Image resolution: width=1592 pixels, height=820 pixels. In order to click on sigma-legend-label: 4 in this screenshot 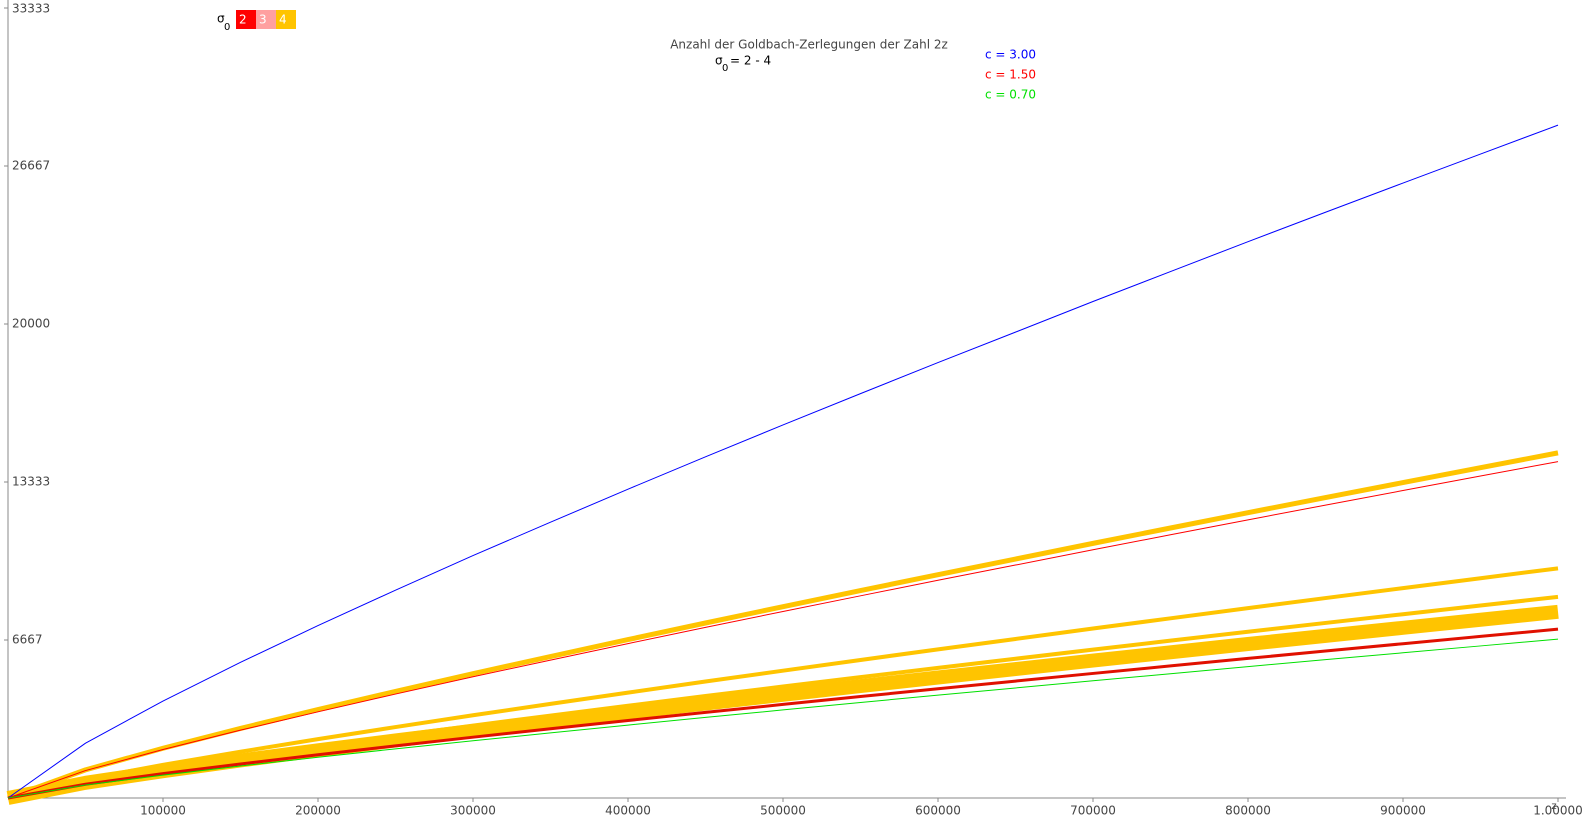, I will do `click(283, 20)`.